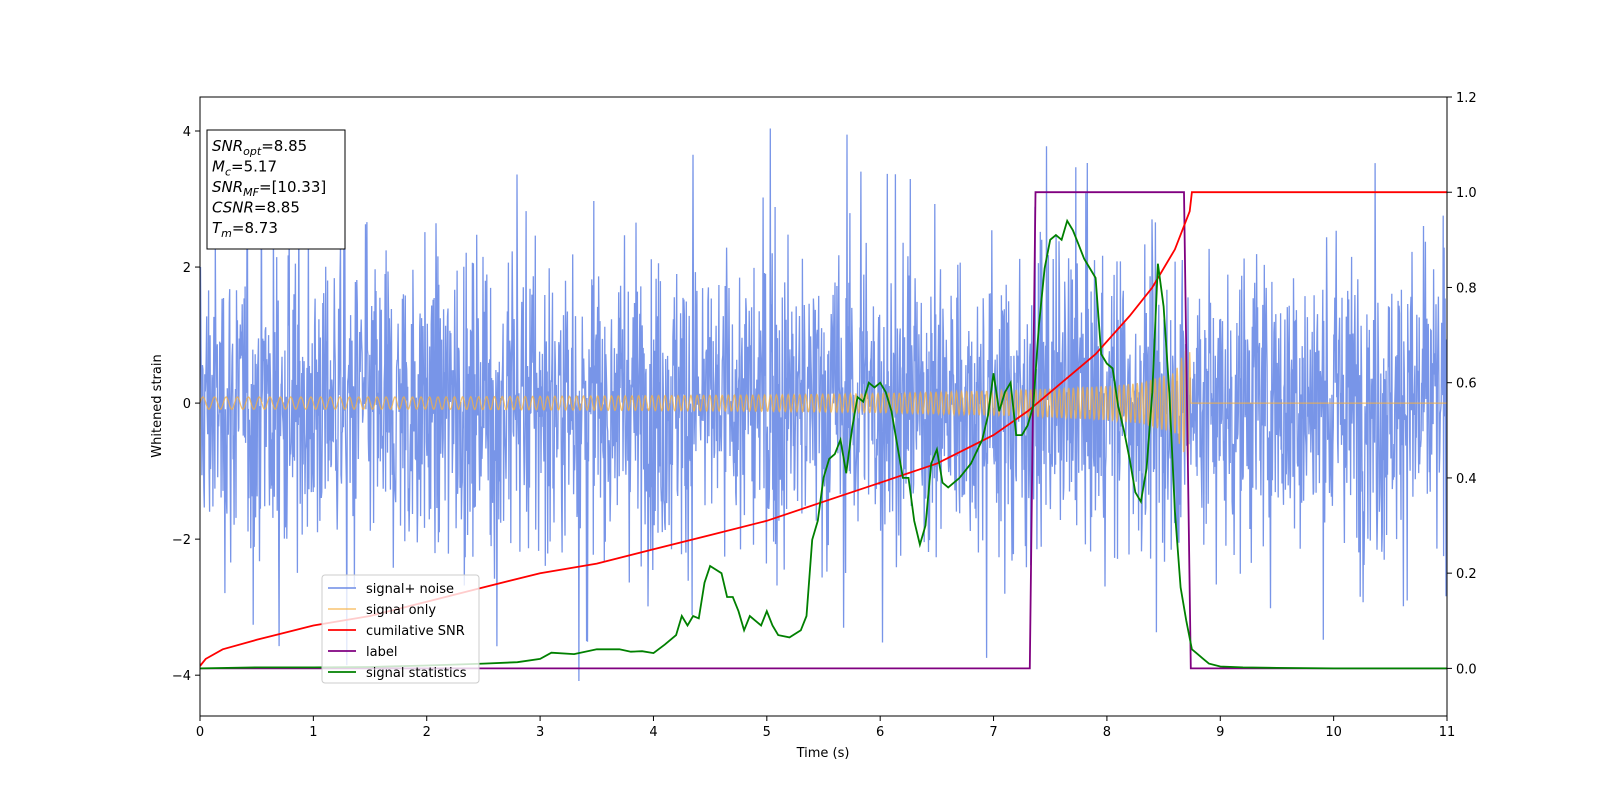  I want to click on x-tick-label: 3, so click(540, 732).